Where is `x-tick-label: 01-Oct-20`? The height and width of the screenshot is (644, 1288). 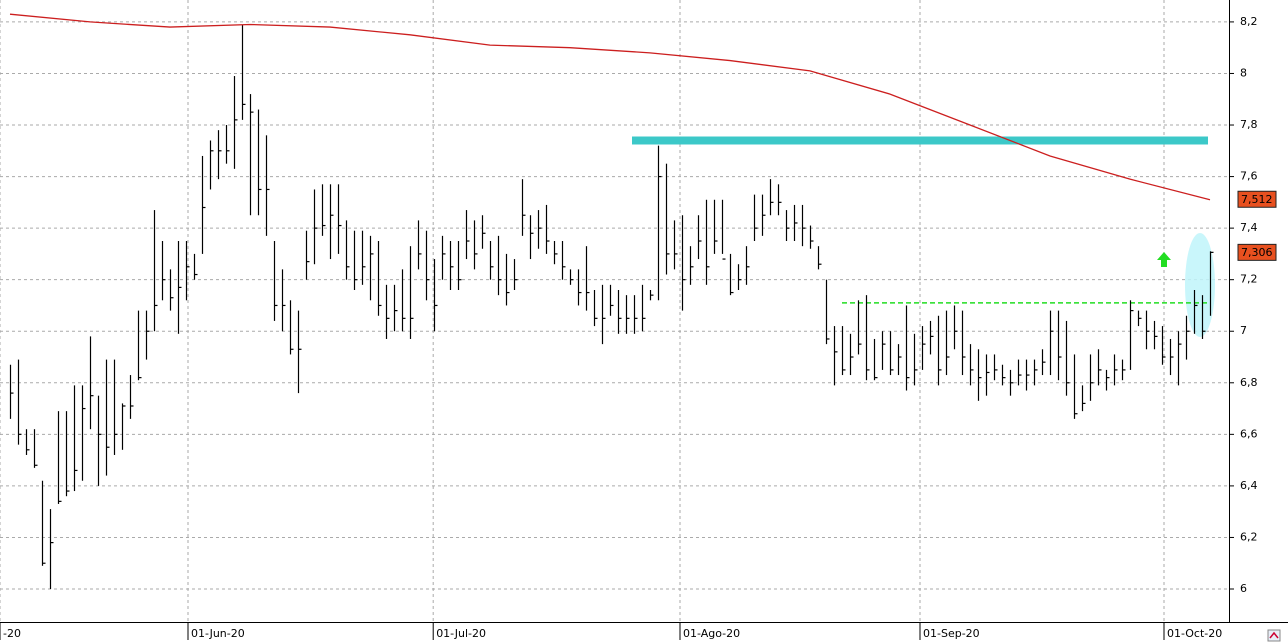 x-tick-label: 01-Oct-20 is located at coordinates (1194, 633).